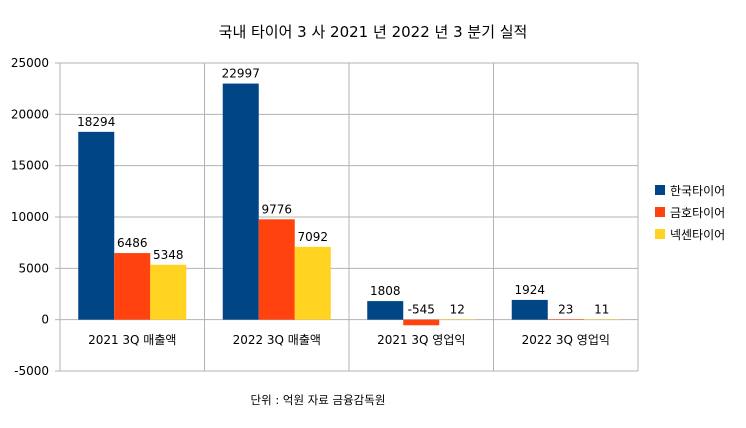 The width and height of the screenshot is (746, 428). What do you see at coordinates (33, 268) in the screenshot?
I see `y-tick-label: 5000` at bounding box center [33, 268].